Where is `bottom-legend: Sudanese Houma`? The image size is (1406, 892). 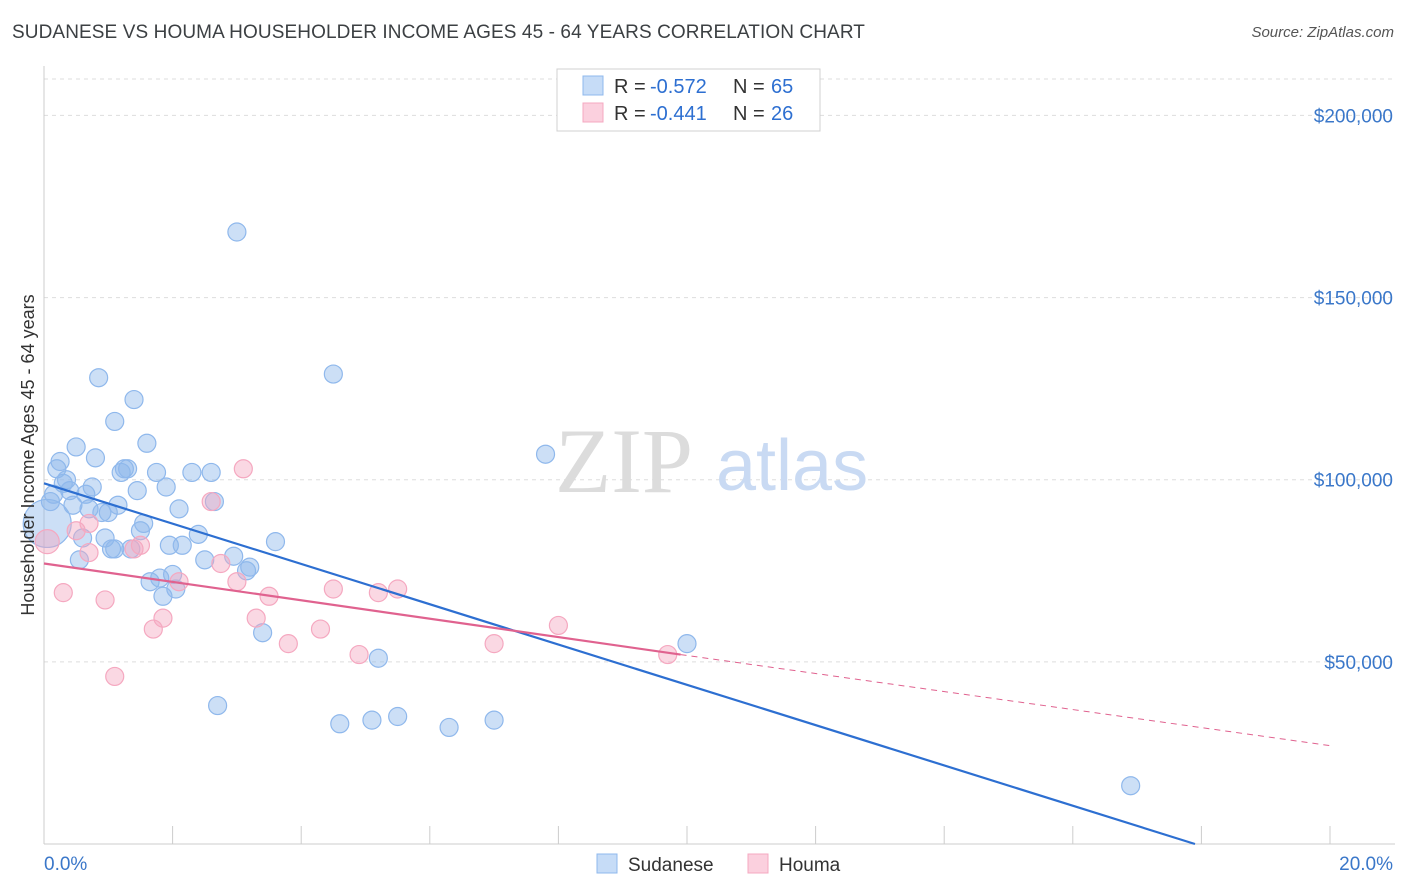 bottom-legend: Sudanese Houma is located at coordinates (718, 864).